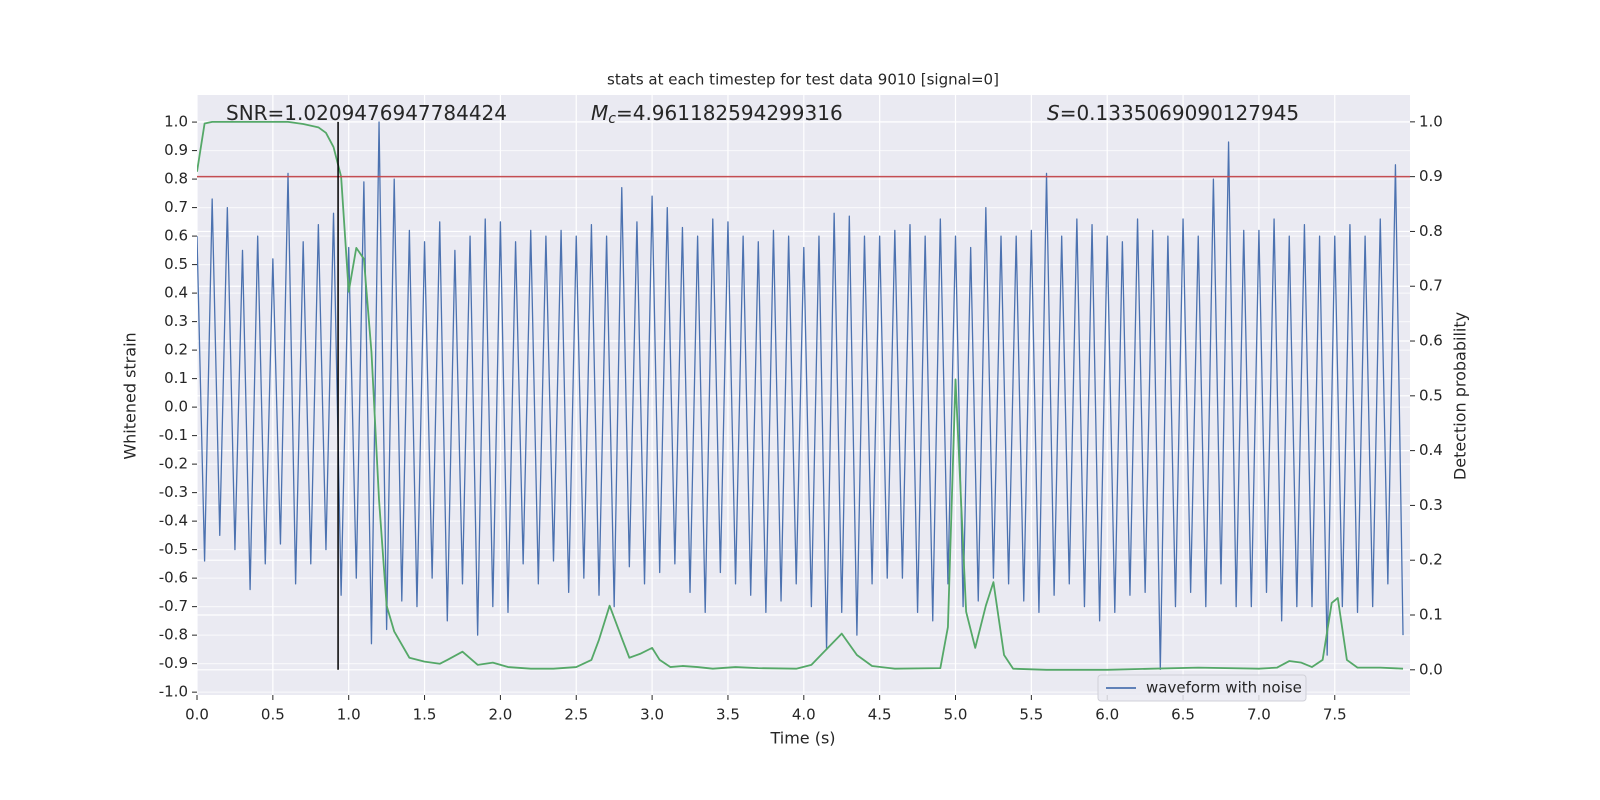  What do you see at coordinates (652, 715) in the screenshot?
I see `x-tick-label: 3.0` at bounding box center [652, 715].